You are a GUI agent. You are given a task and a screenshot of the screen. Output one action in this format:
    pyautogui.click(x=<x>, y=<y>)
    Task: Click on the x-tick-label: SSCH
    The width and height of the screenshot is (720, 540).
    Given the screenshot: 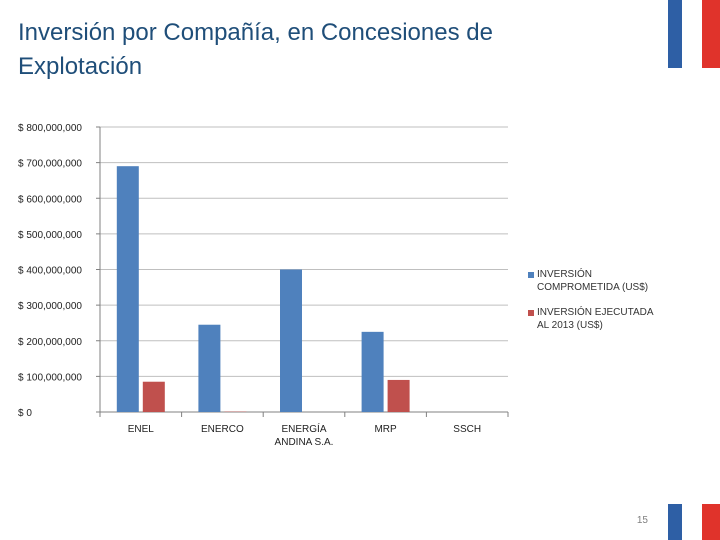 What is the action you would take?
    pyautogui.click(x=467, y=429)
    